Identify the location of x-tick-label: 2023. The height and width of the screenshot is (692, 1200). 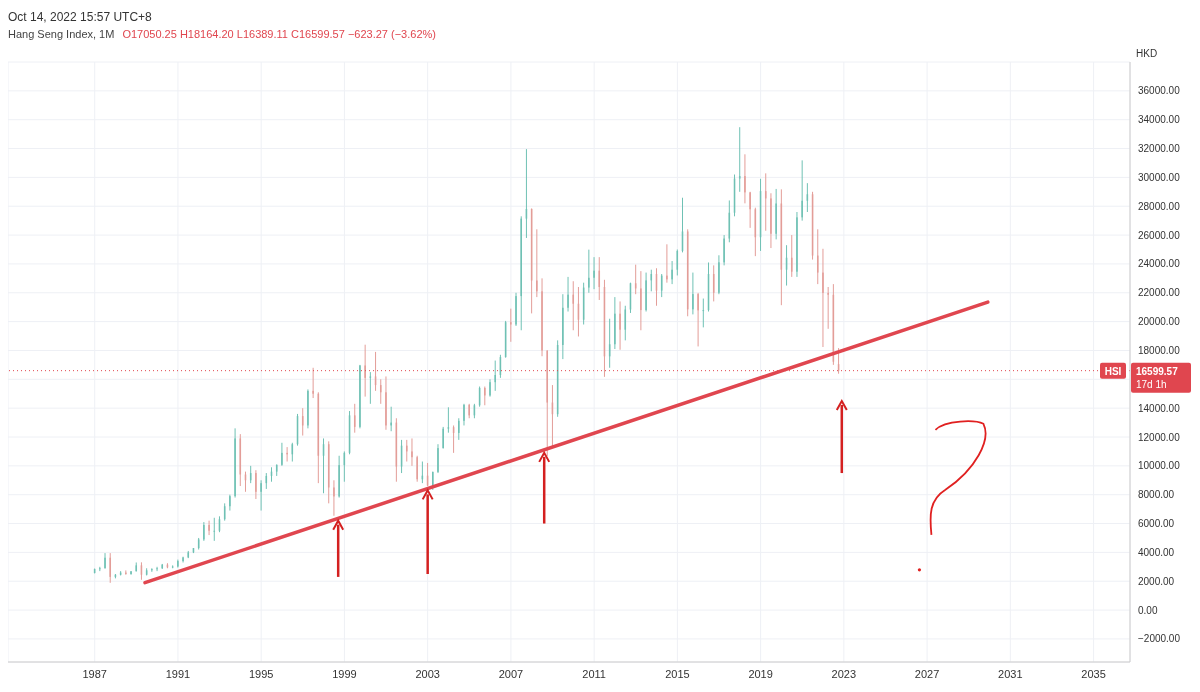
(844, 673).